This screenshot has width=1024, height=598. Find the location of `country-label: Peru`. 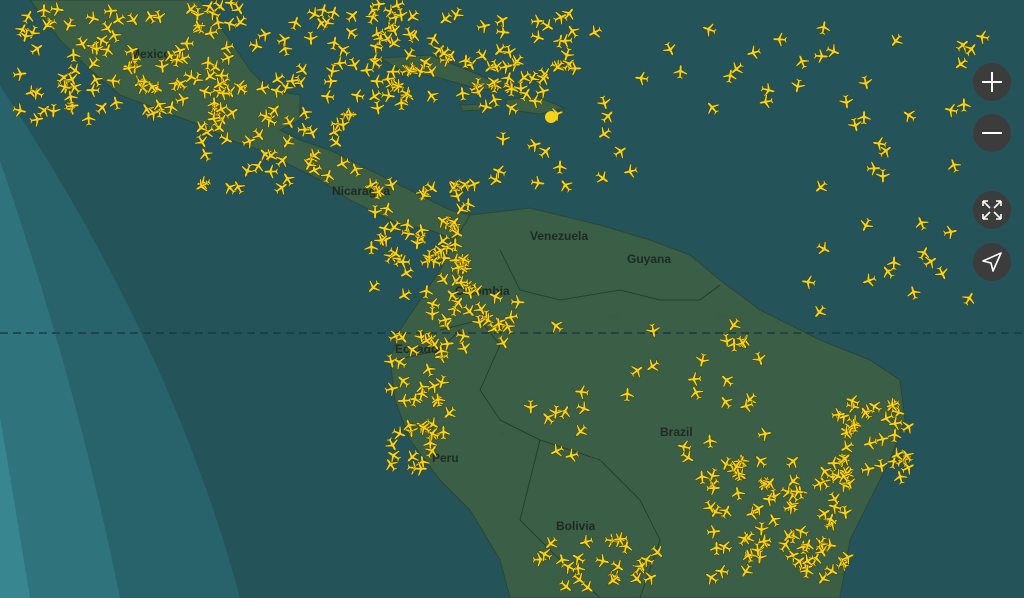

country-label: Peru is located at coordinates (445, 458).